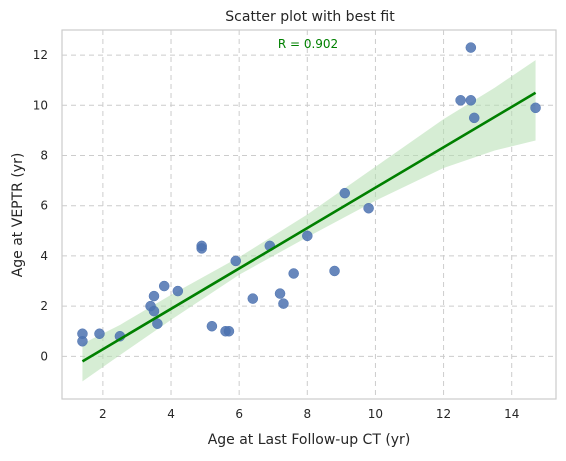 This screenshot has width=566, height=461. Describe the element at coordinates (44, 306) in the screenshot. I see `y-tick-label: 2` at that location.